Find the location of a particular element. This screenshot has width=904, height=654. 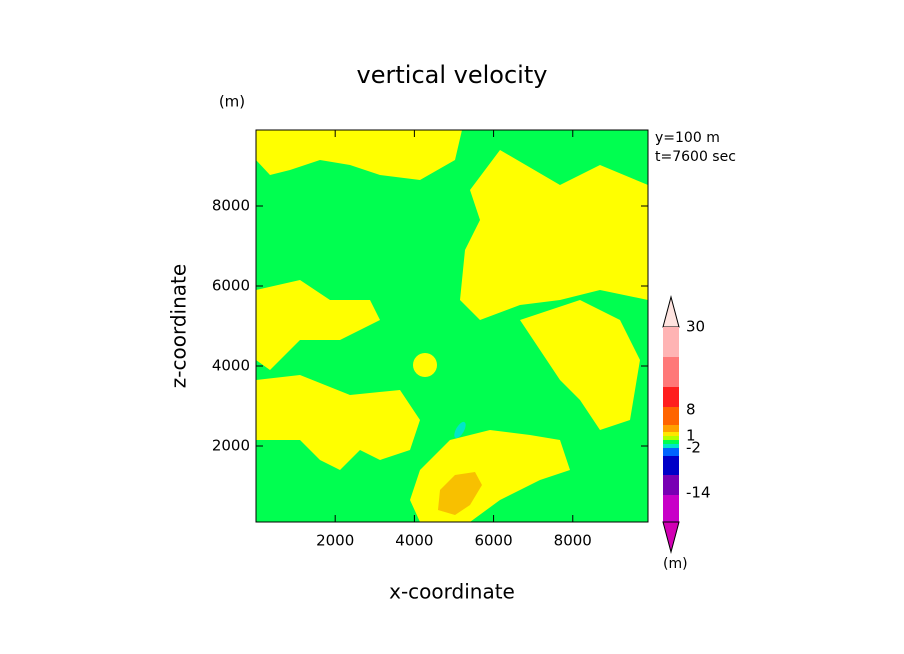

y-axis-label: z-coordinate is located at coordinates (179, 326).